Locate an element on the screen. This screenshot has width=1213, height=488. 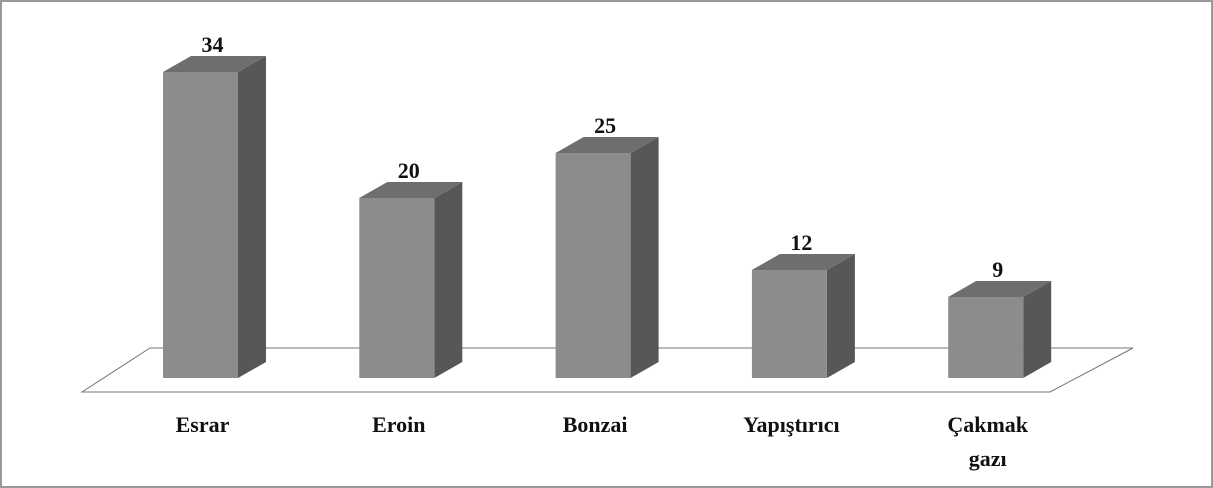
data-label: 20 is located at coordinates (409, 170).